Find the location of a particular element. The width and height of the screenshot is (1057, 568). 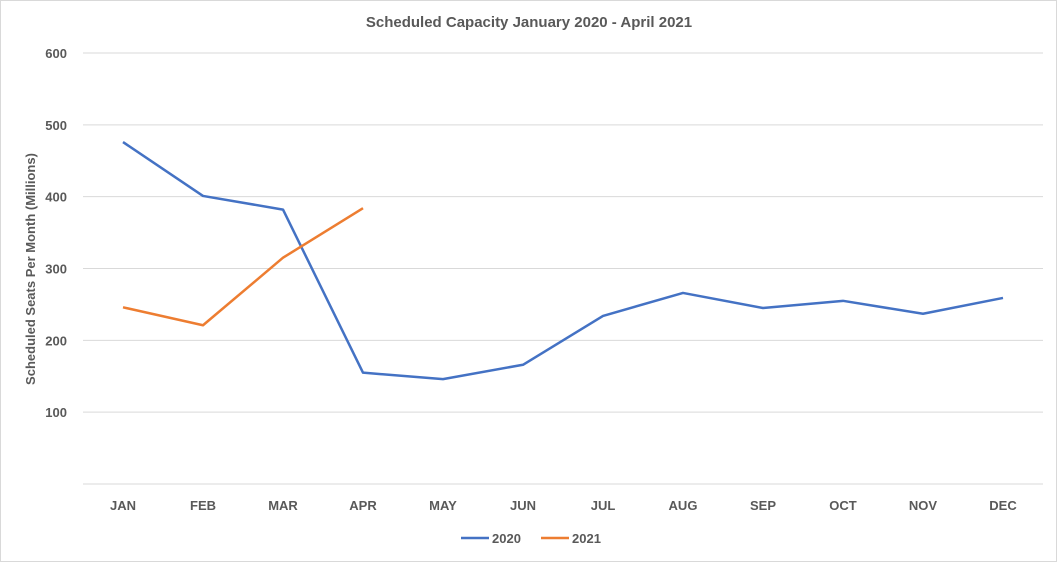

x-tick-label: APR is located at coordinates (363, 505).